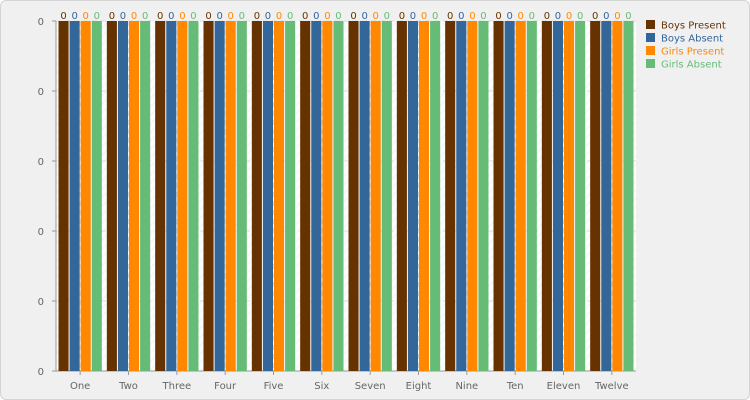 The width and height of the screenshot is (750, 400). I want to click on legend-label: Boys Absent, so click(692, 39).